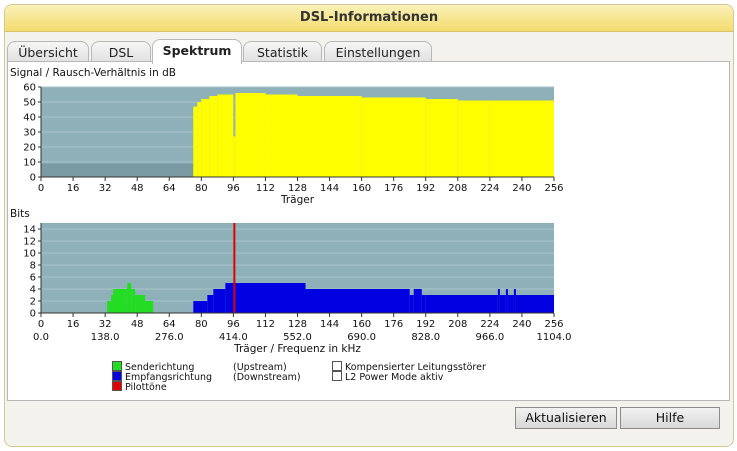  I want to click on y-tick-label: 4, so click(33, 290).